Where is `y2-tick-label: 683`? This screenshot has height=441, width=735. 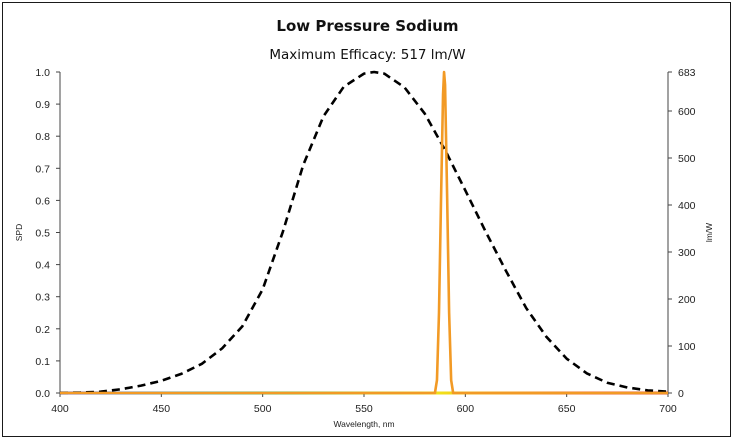 y2-tick-label: 683 is located at coordinates (687, 73).